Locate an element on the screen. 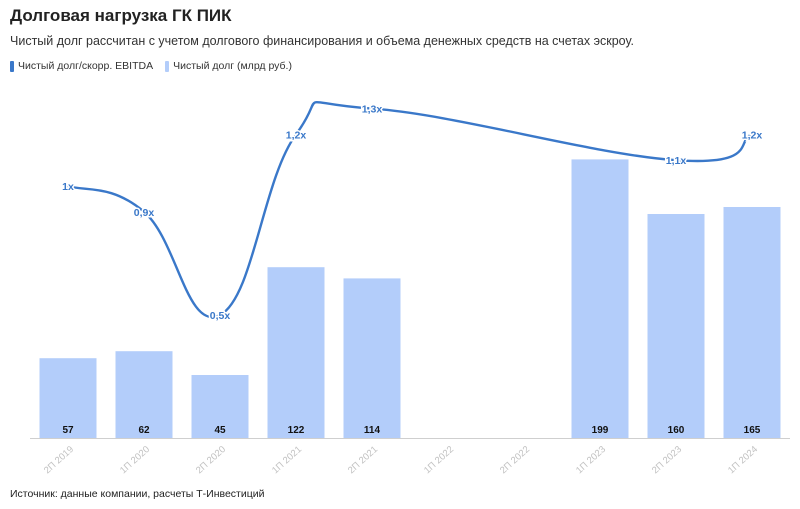  line-label-8: 1,1x is located at coordinates (676, 161).